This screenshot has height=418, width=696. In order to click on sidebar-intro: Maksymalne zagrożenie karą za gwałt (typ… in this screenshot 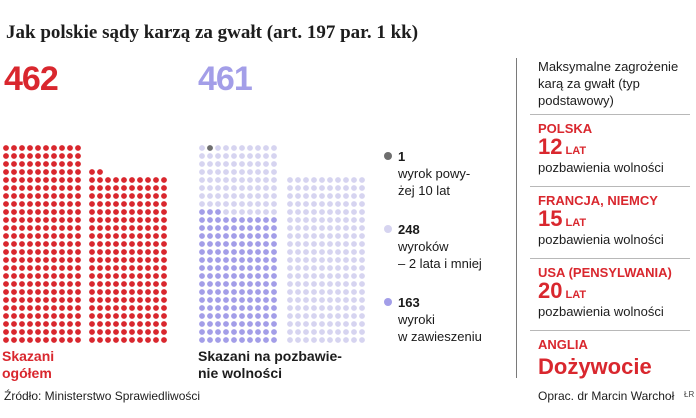, I will do `click(608, 83)`.